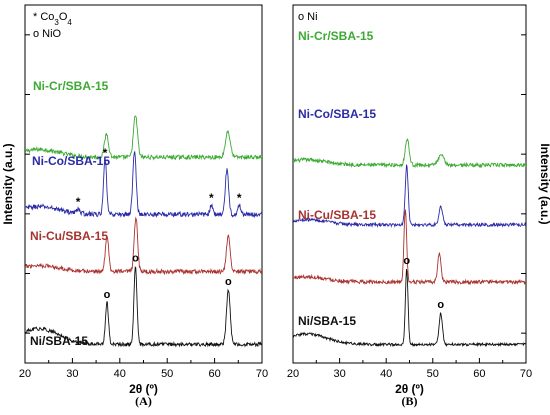  I want to click on legend-entry: o NiO, so click(47, 34).